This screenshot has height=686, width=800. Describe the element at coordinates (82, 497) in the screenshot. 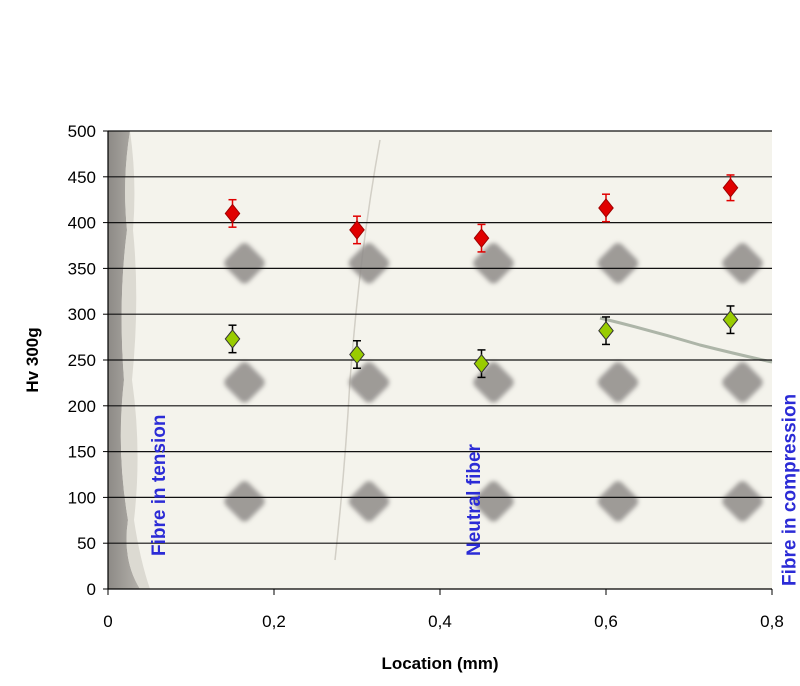

I see `y-tick-label: 100` at that location.